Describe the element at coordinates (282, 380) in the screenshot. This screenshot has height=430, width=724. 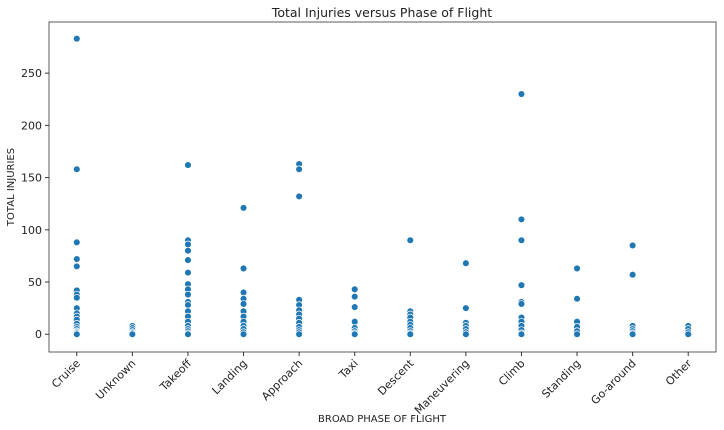
I see `x-tick-label: Approach` at that location.